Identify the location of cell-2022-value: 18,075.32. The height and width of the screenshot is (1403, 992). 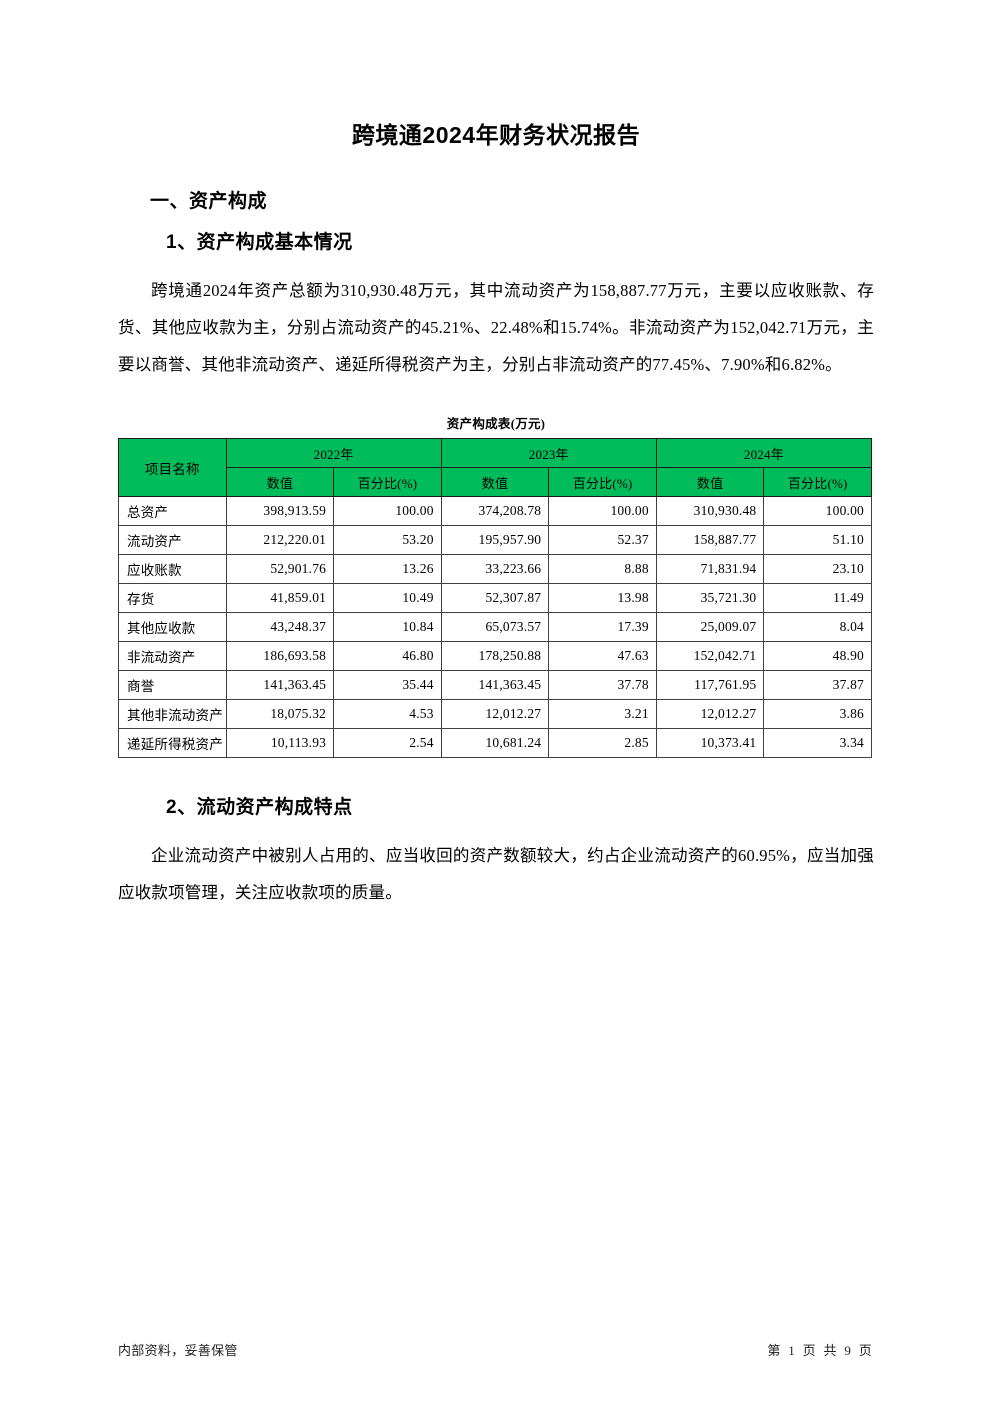
(280, 714).